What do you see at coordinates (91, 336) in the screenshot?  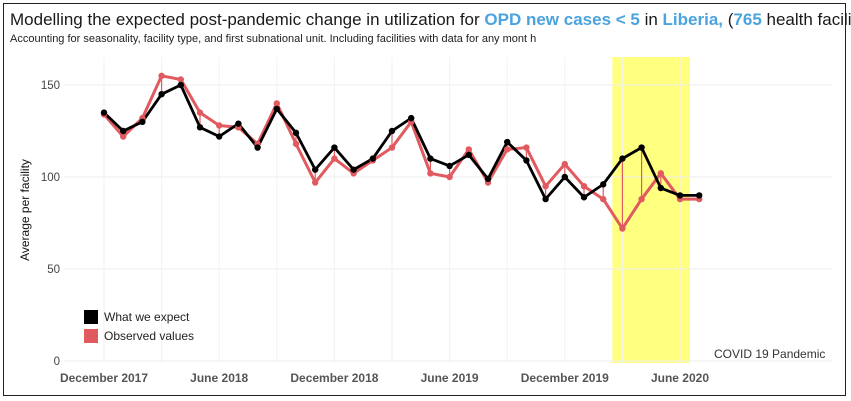 I see `legend-swatch-observed` at bounding box center [91, 336].